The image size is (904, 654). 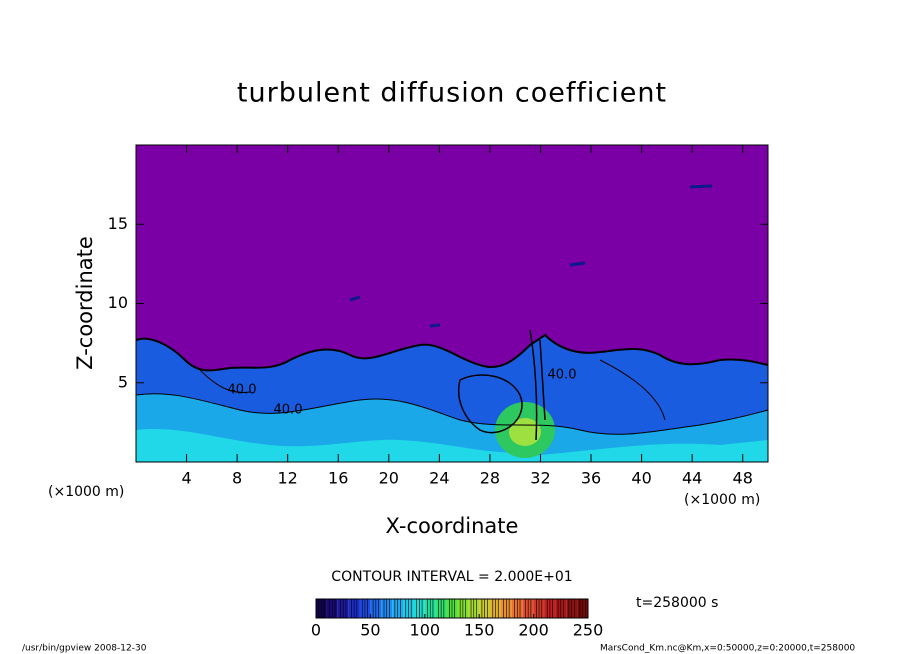 What do you see at coordinates (389, 478) in the screenshot?
I see `x-tick-label: 20` at bounding box center [389, 478].